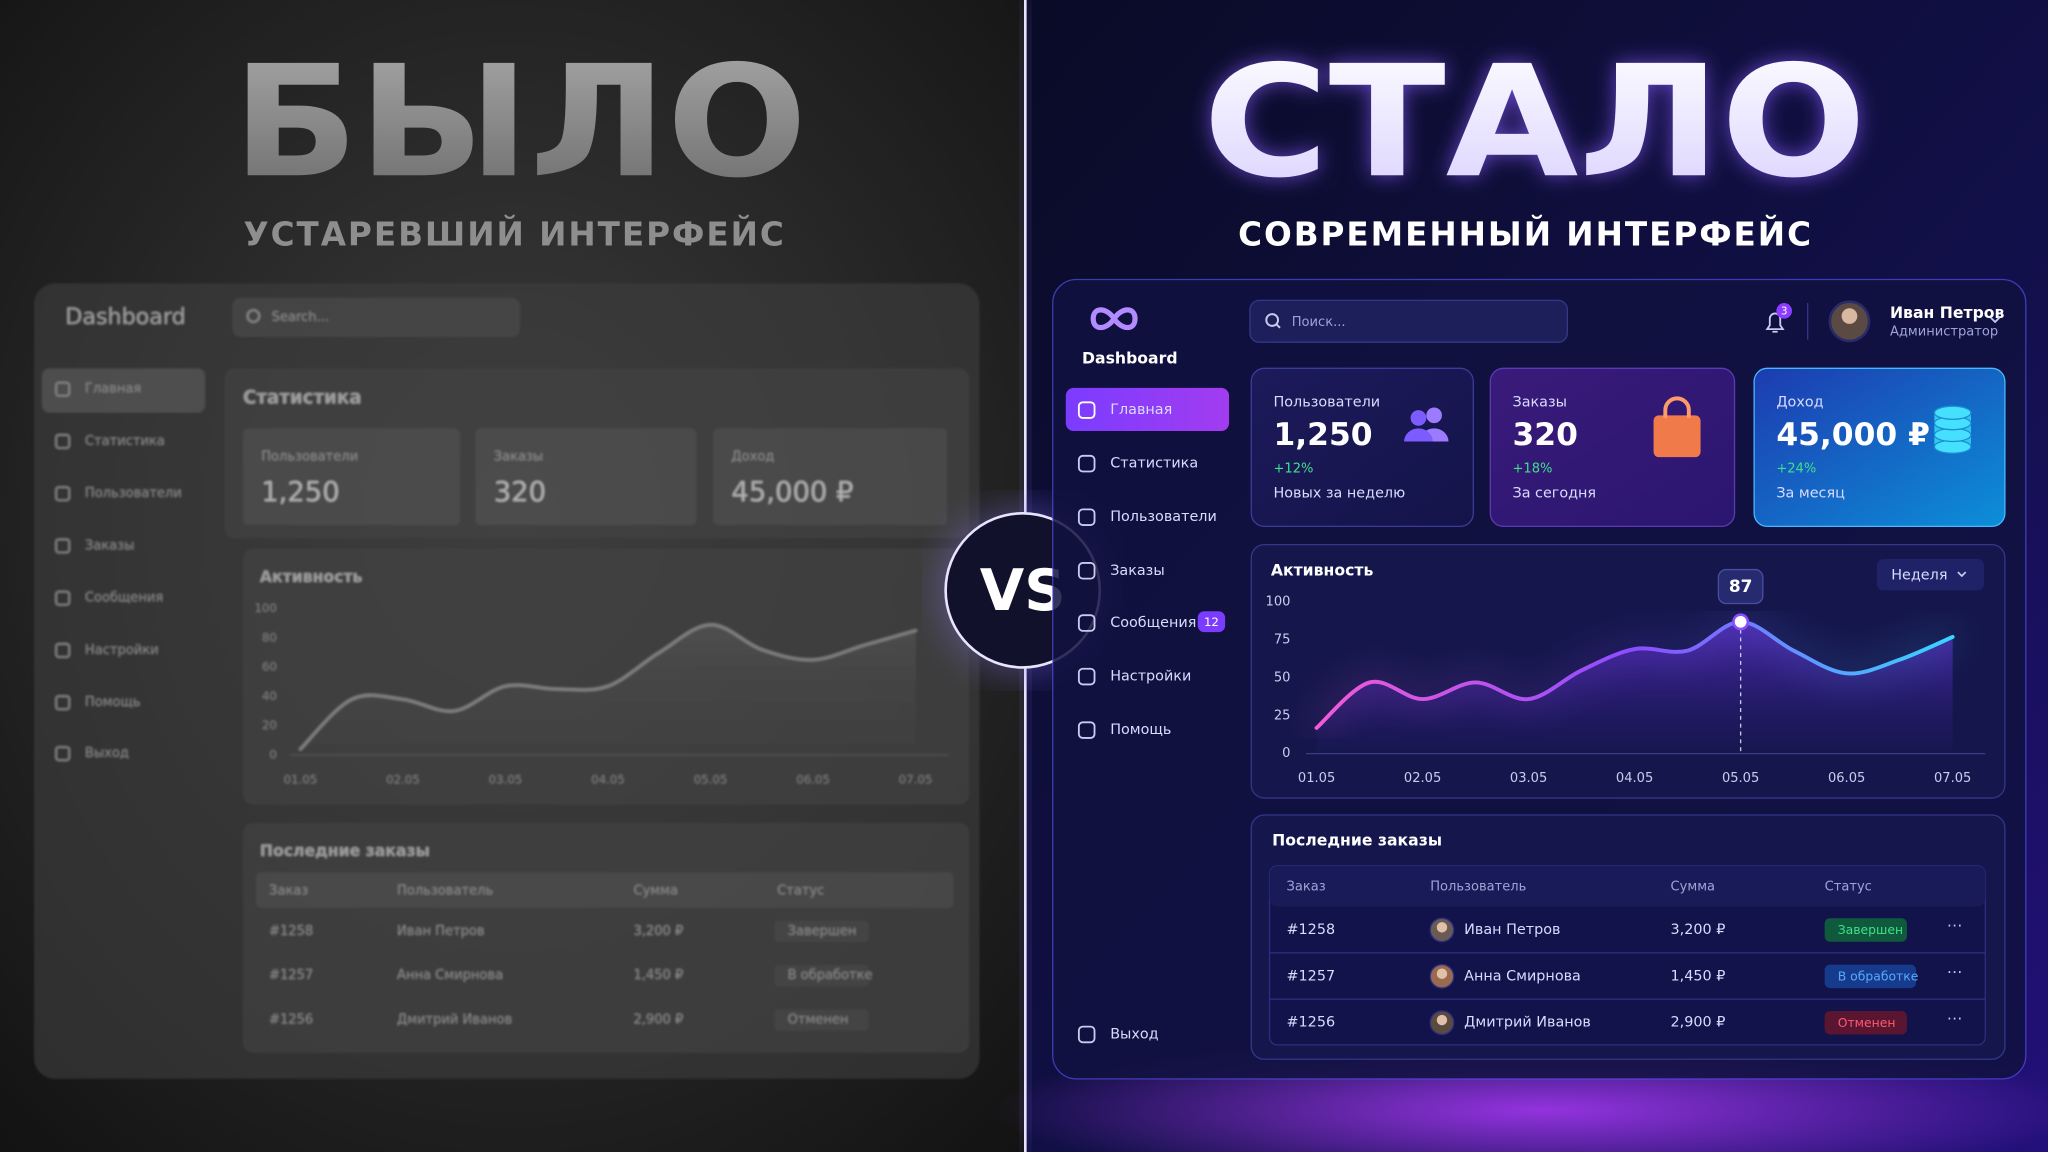 Image resolution: width=2048 pixels, height=1152 pixels. I want to click on nav-item: Сообщения, so click(1153, 623).